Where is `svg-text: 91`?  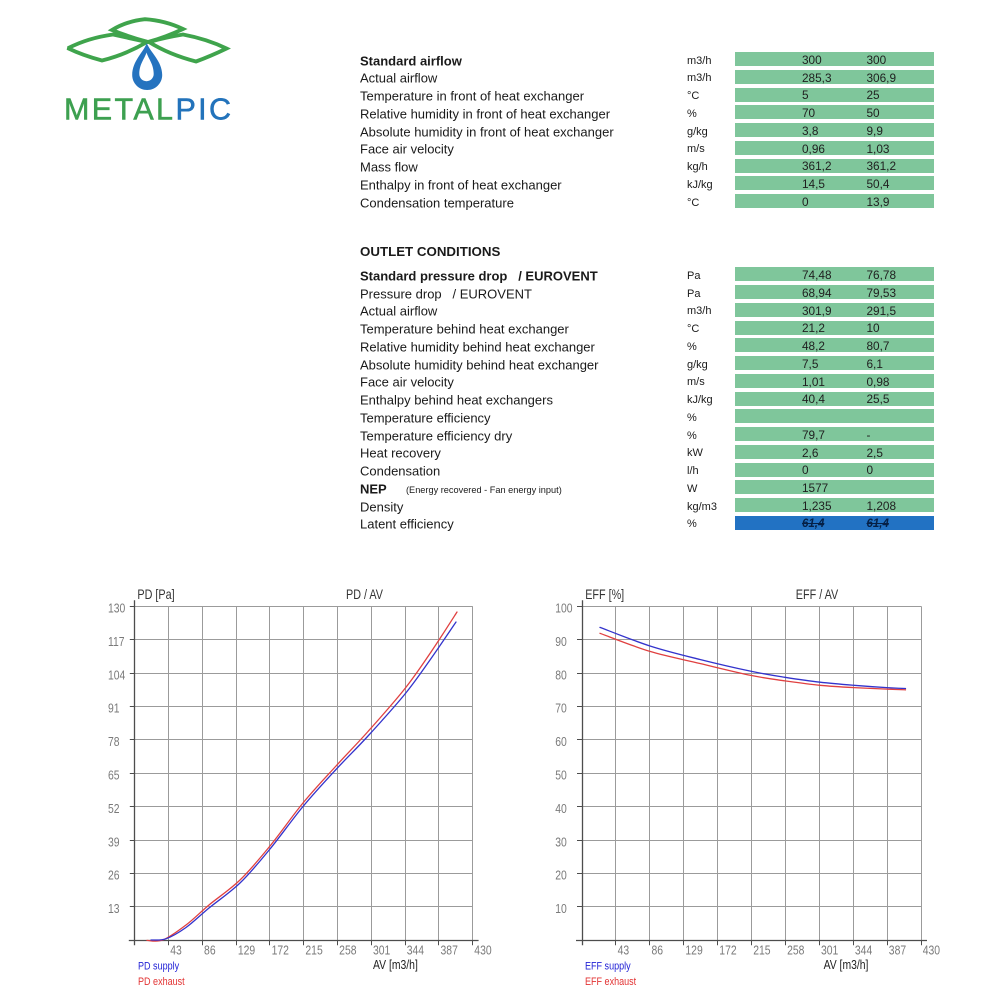 svg-text: 91 is located at coordinates (114, 709).